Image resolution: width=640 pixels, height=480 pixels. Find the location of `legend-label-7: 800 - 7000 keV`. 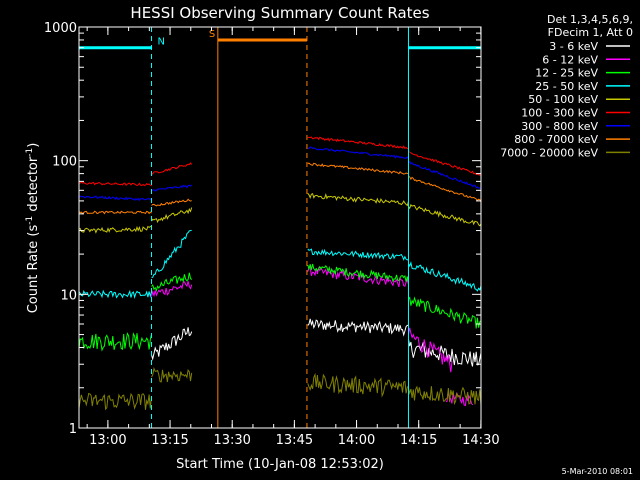

legend-label-7: 800 - 7000 keV is located at coordinates (556, 139).